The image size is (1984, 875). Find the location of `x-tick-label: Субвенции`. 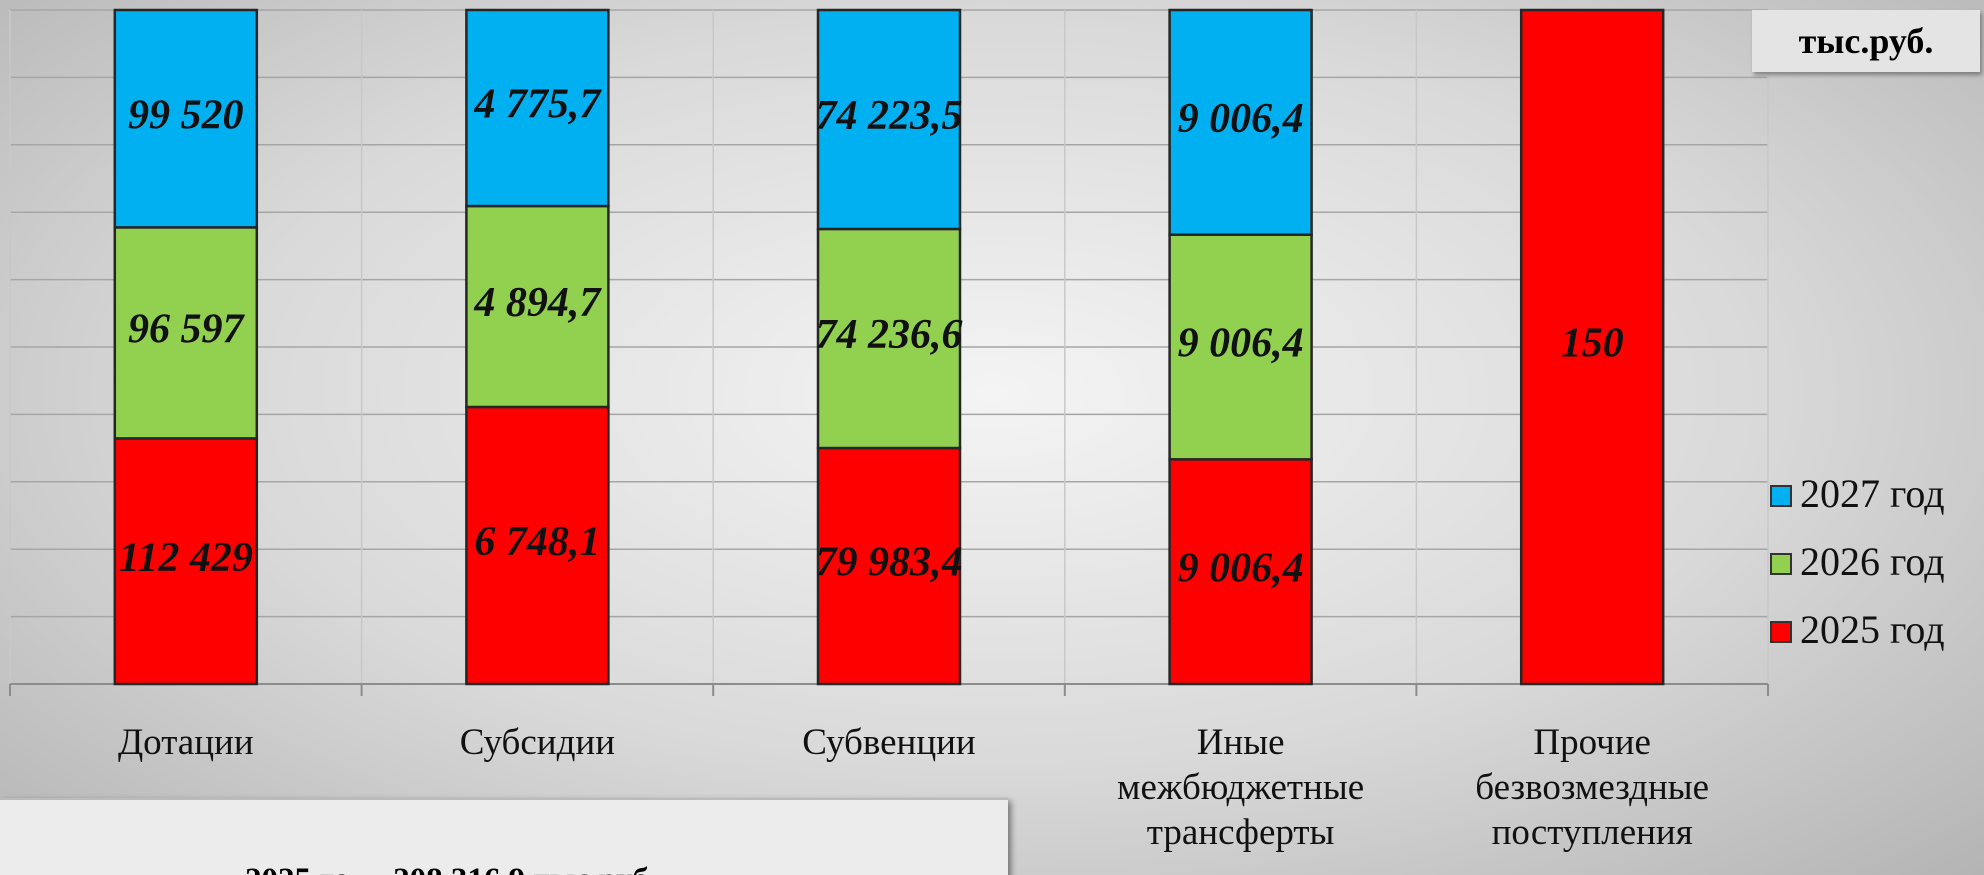

x-tick-label: Субвенции is located at coordinates (889, 742).